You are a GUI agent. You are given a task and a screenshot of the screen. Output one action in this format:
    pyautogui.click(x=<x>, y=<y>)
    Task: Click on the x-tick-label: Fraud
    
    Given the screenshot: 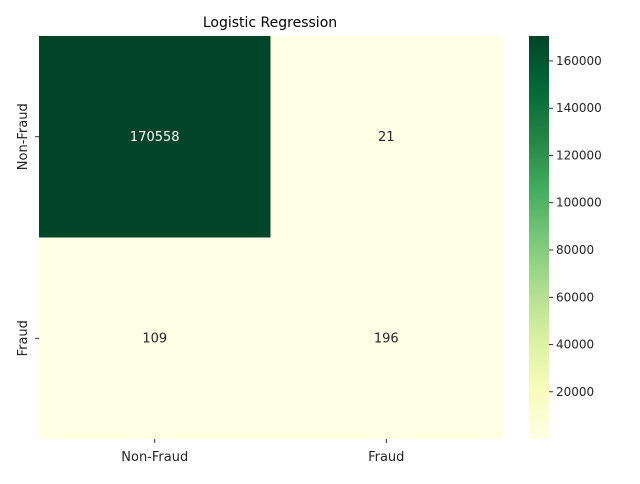 What is the action you would take?
    pyautogui.click(x=386, y=457)
    